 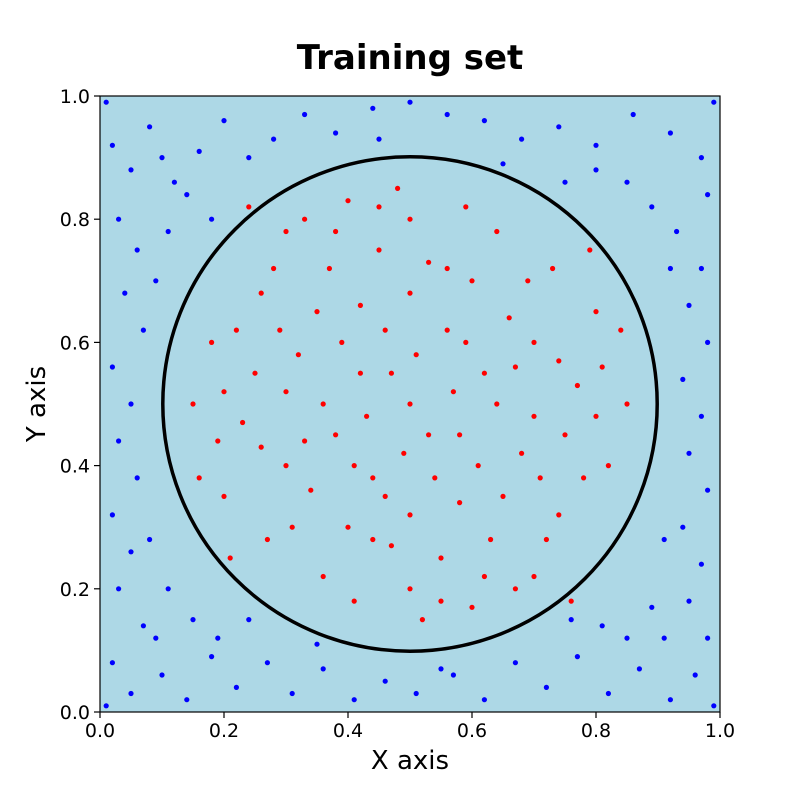 I want to click on y-tick-label-3: 0.6, so click(x=75, y=343).